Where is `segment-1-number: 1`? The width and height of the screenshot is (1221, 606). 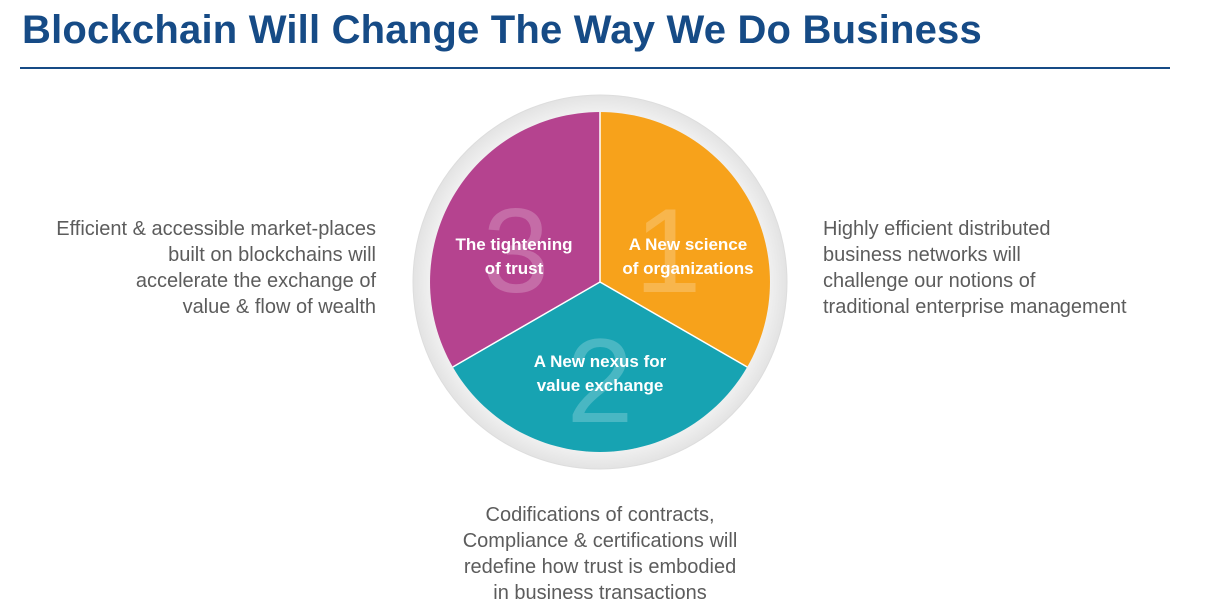 segment-1-number: 1 is located at coordinates (668, 251).